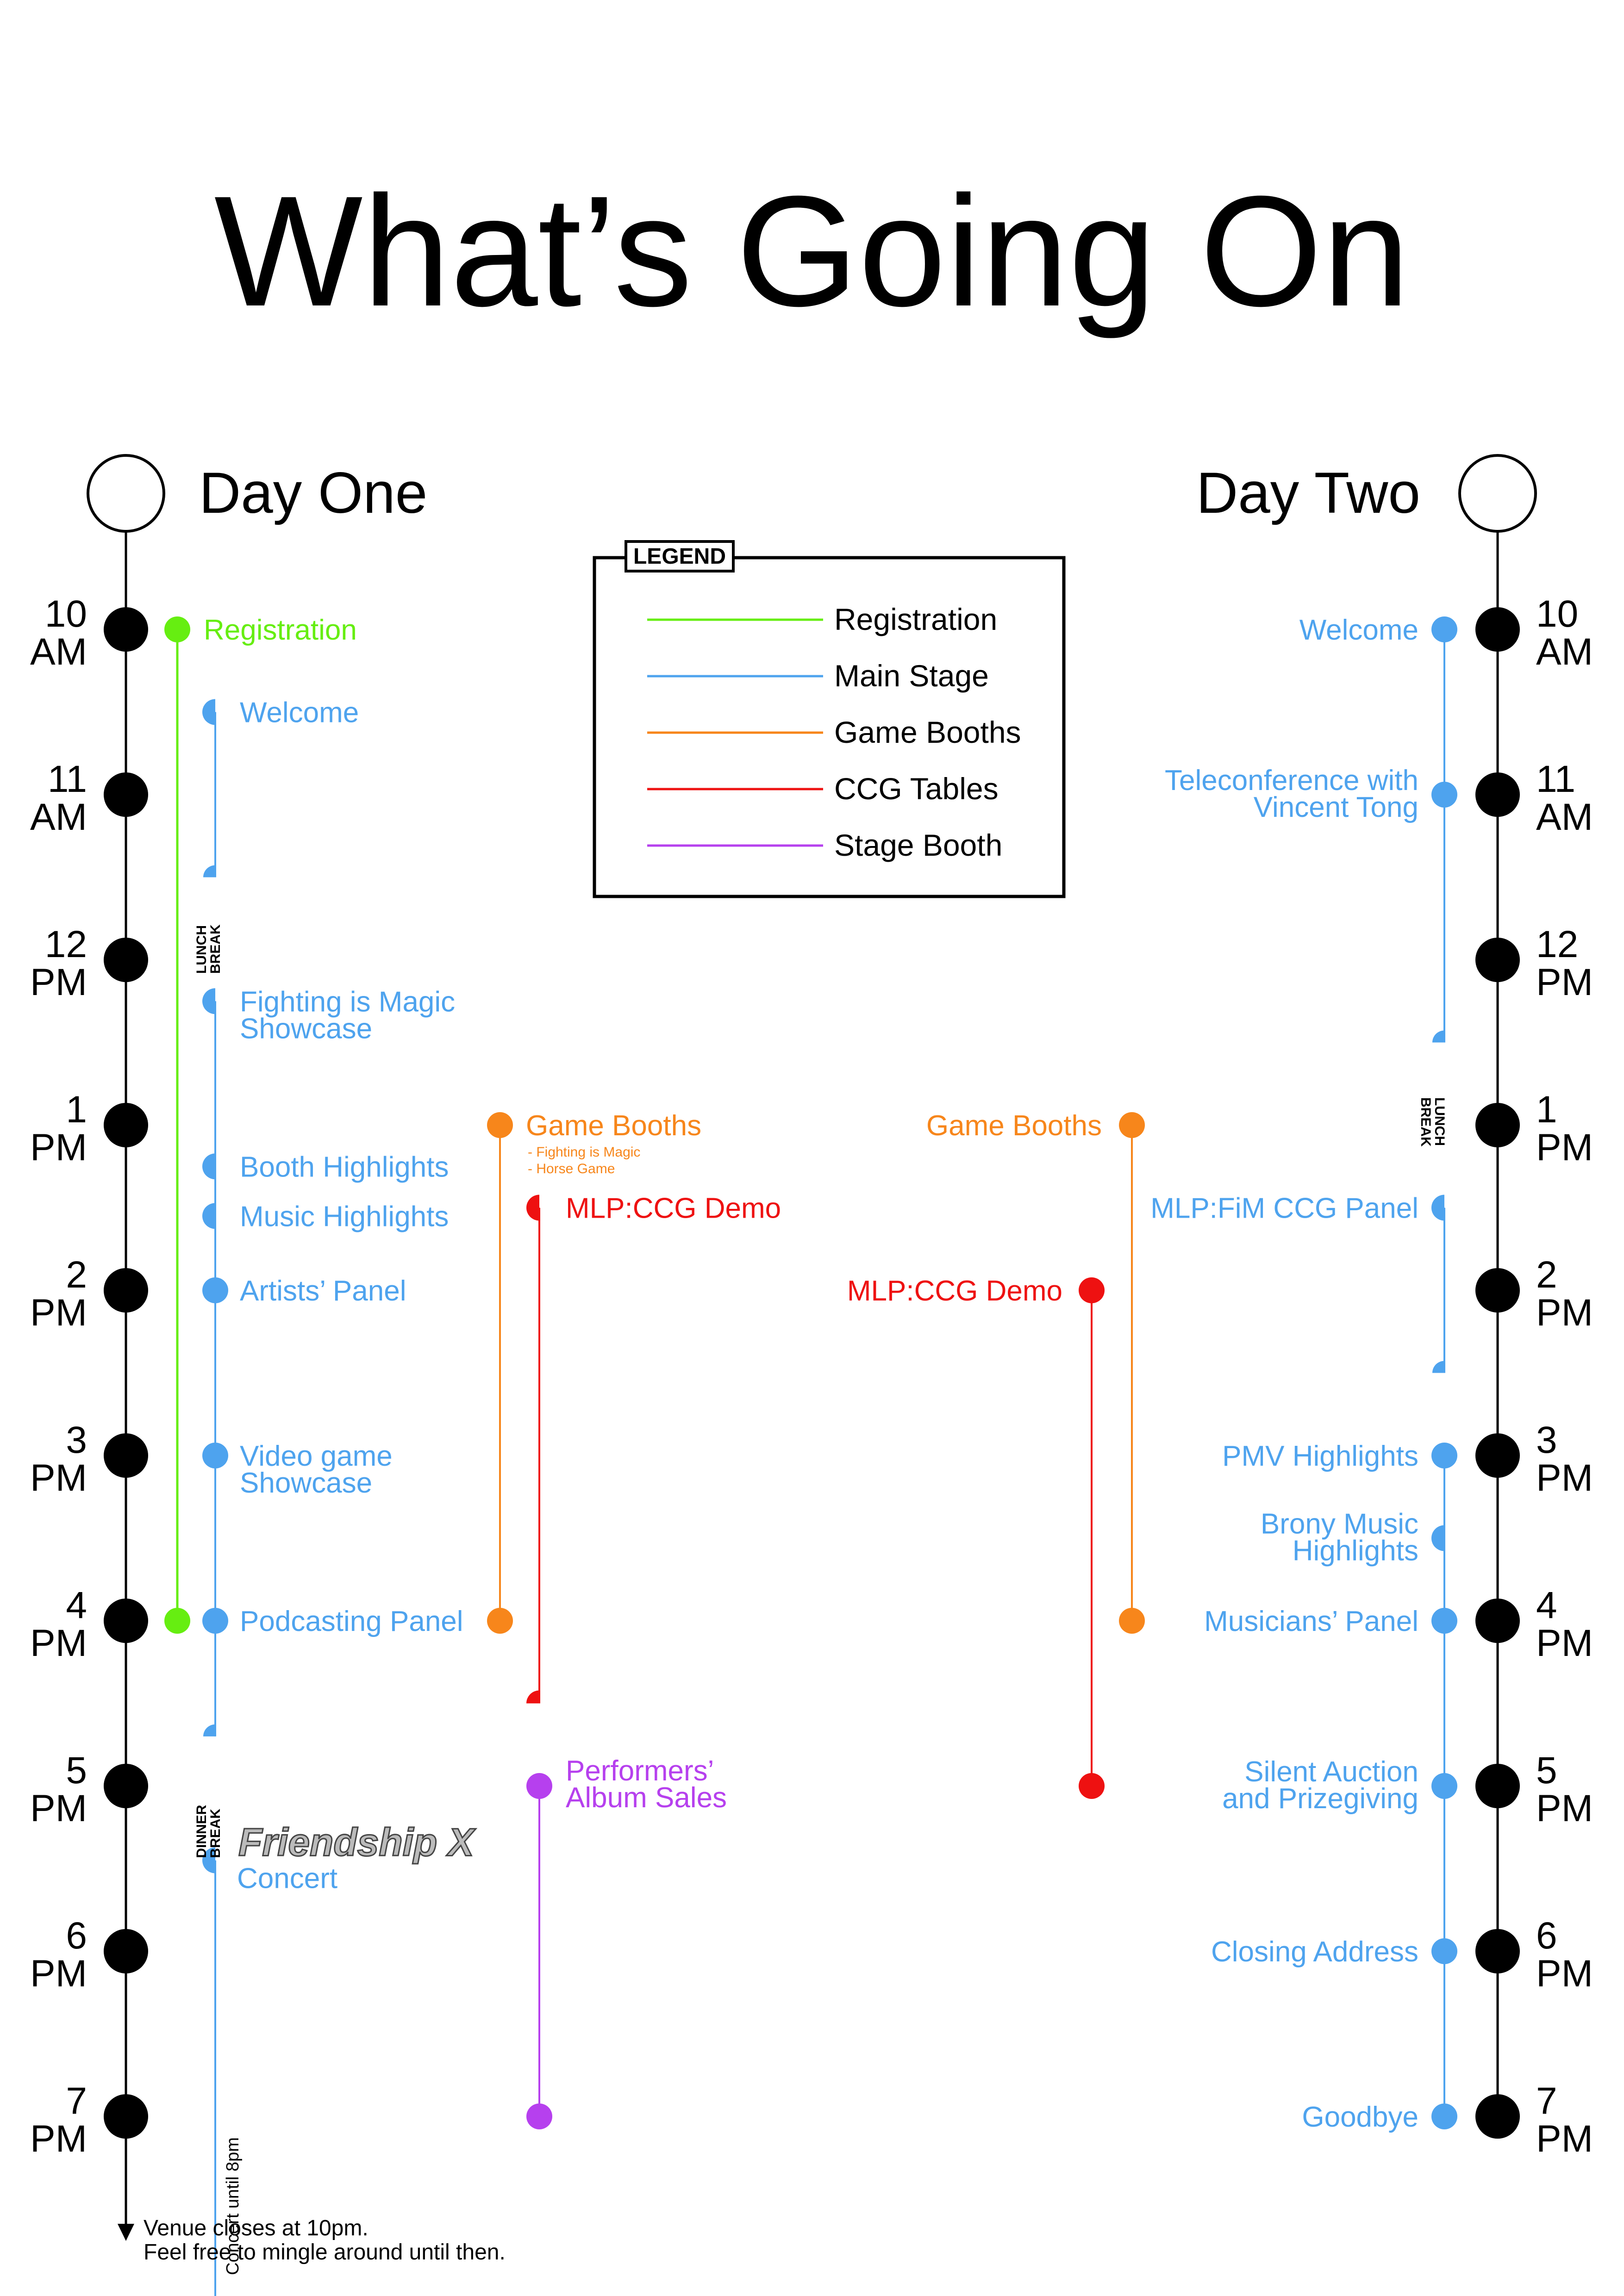 This screenshot has height=2296, width=1624. Describe the element at coordinates (1291, 780) in the screenshot. I see `main-stage-event-label-line: Teleconference with` at that location.